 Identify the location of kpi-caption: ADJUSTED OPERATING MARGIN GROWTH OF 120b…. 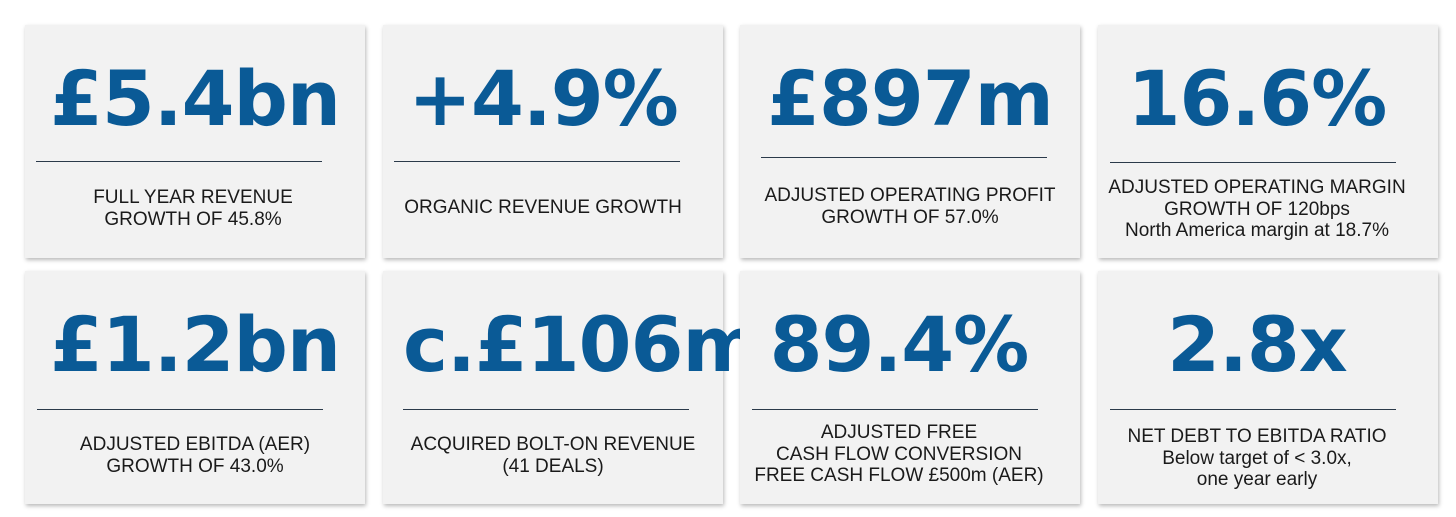
(1268, 209).